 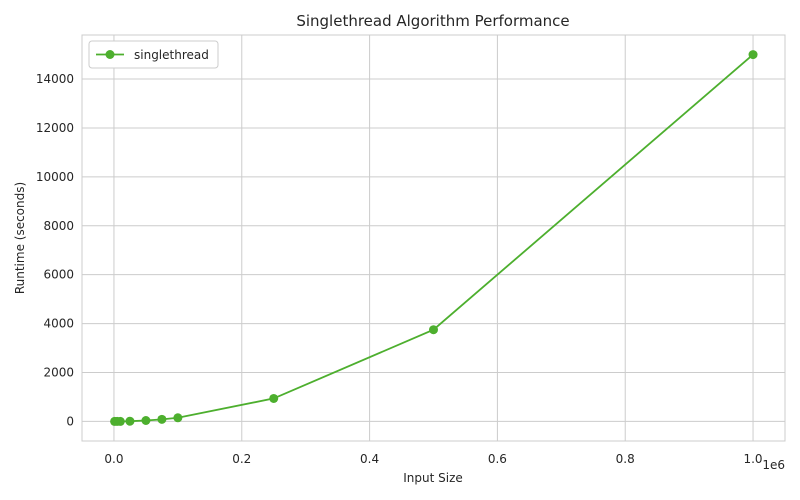 What do you see at coordinates (241, 459) in the screenshot?
I see `x-tick-label: 0.2` at bounding box center [241, 459].